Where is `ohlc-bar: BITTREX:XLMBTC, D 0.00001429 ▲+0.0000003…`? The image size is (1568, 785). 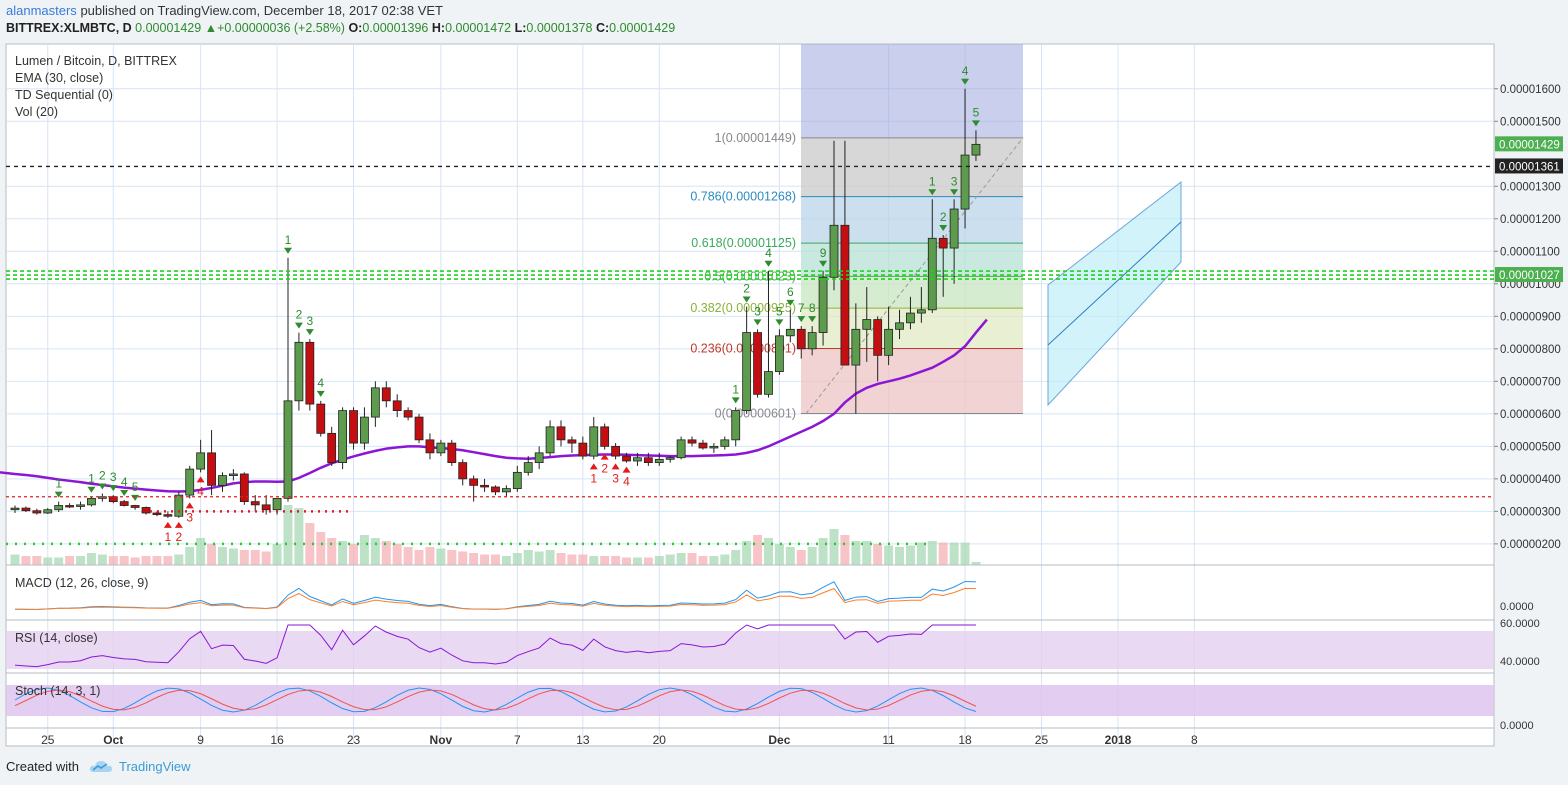
ohlc-bar: BITTREX:XLMBTC, D 0.00001429 ▲+0.0000003… is located at coordinates (341, 28).